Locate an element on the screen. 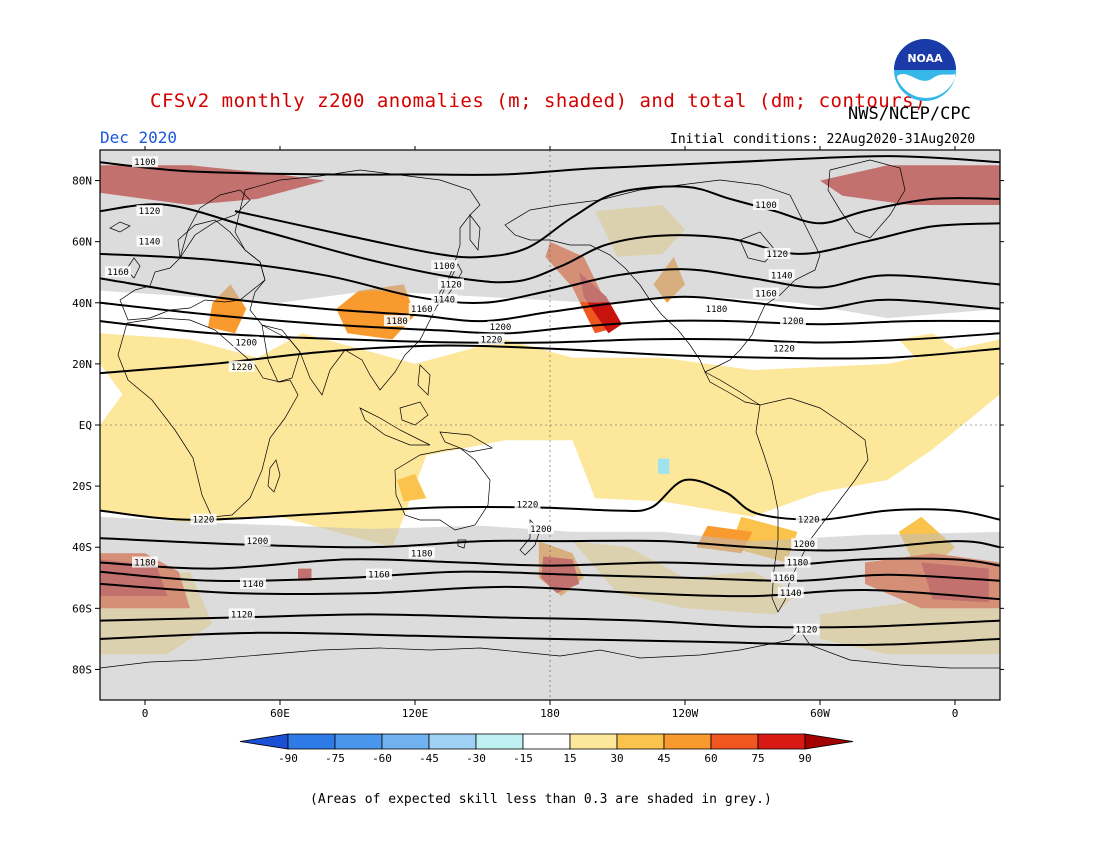 This screenshot has height=850, width=1100. colorbar: -90 -75 -60 -45 -30 -15 15 30 45 60 75 90 is located at coordinates (546, 749).